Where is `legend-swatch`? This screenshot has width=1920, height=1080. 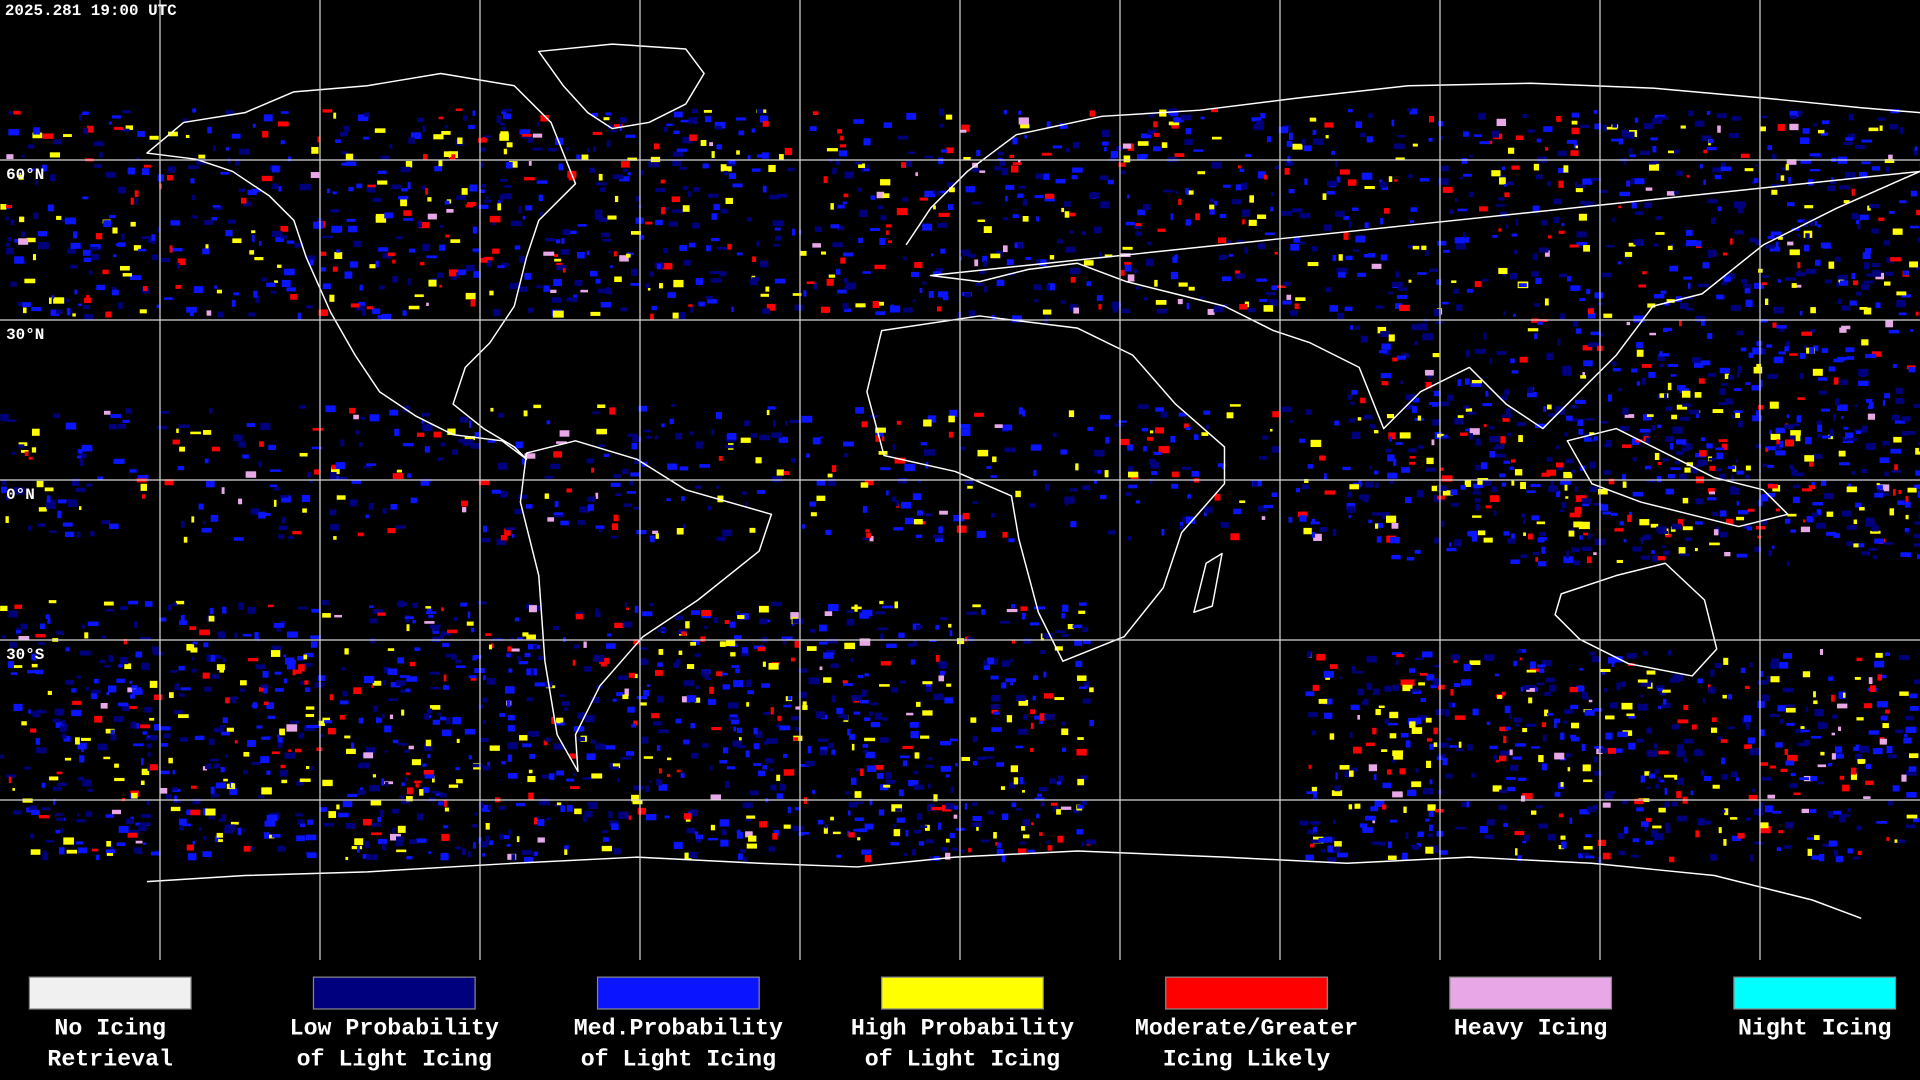
legend-swatch is located at coordinates (394, 993).